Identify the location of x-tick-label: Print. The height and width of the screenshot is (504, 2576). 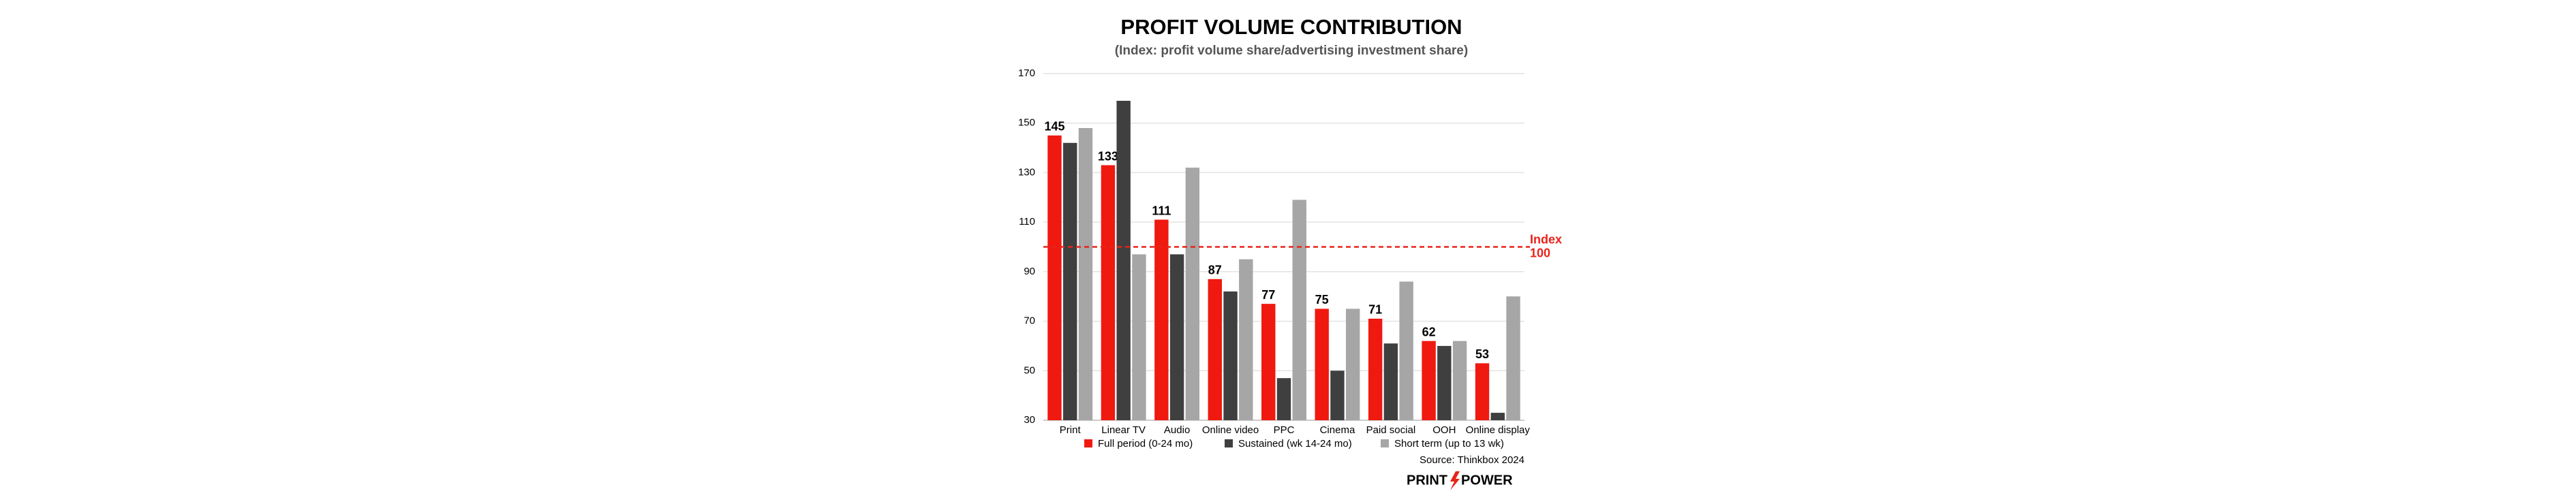
(1071, 430).